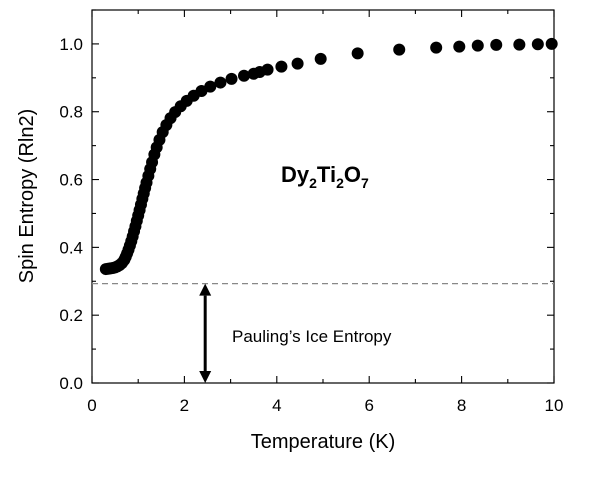 The height and width of the screenshot is (486, 594). Describe the element at coordinates (554, 405) in the screenshot. I see `x-tick-label: 10` at that location.